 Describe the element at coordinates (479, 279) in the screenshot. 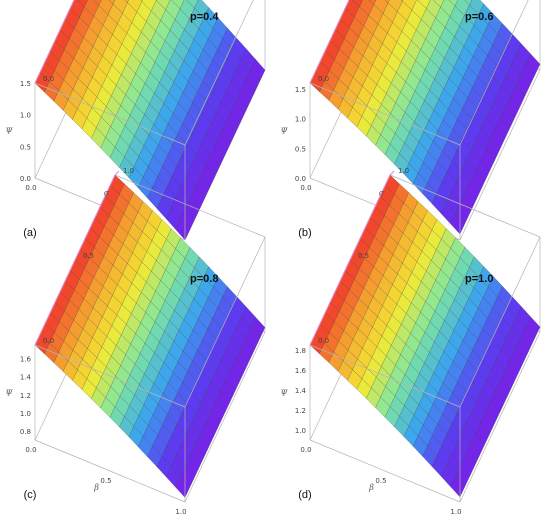

I see `panel-title: p=1.0` at that location.